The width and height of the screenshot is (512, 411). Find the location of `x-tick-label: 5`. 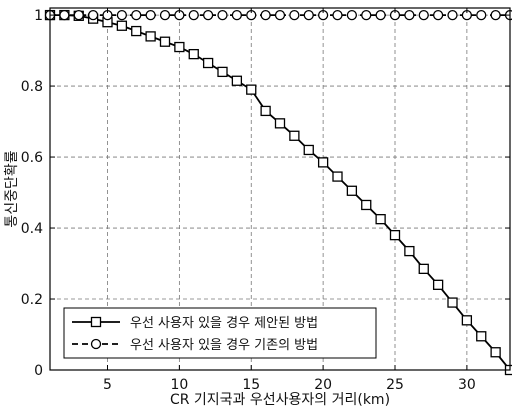

x-tick-label: 5 is located at coordinates (107, 385).